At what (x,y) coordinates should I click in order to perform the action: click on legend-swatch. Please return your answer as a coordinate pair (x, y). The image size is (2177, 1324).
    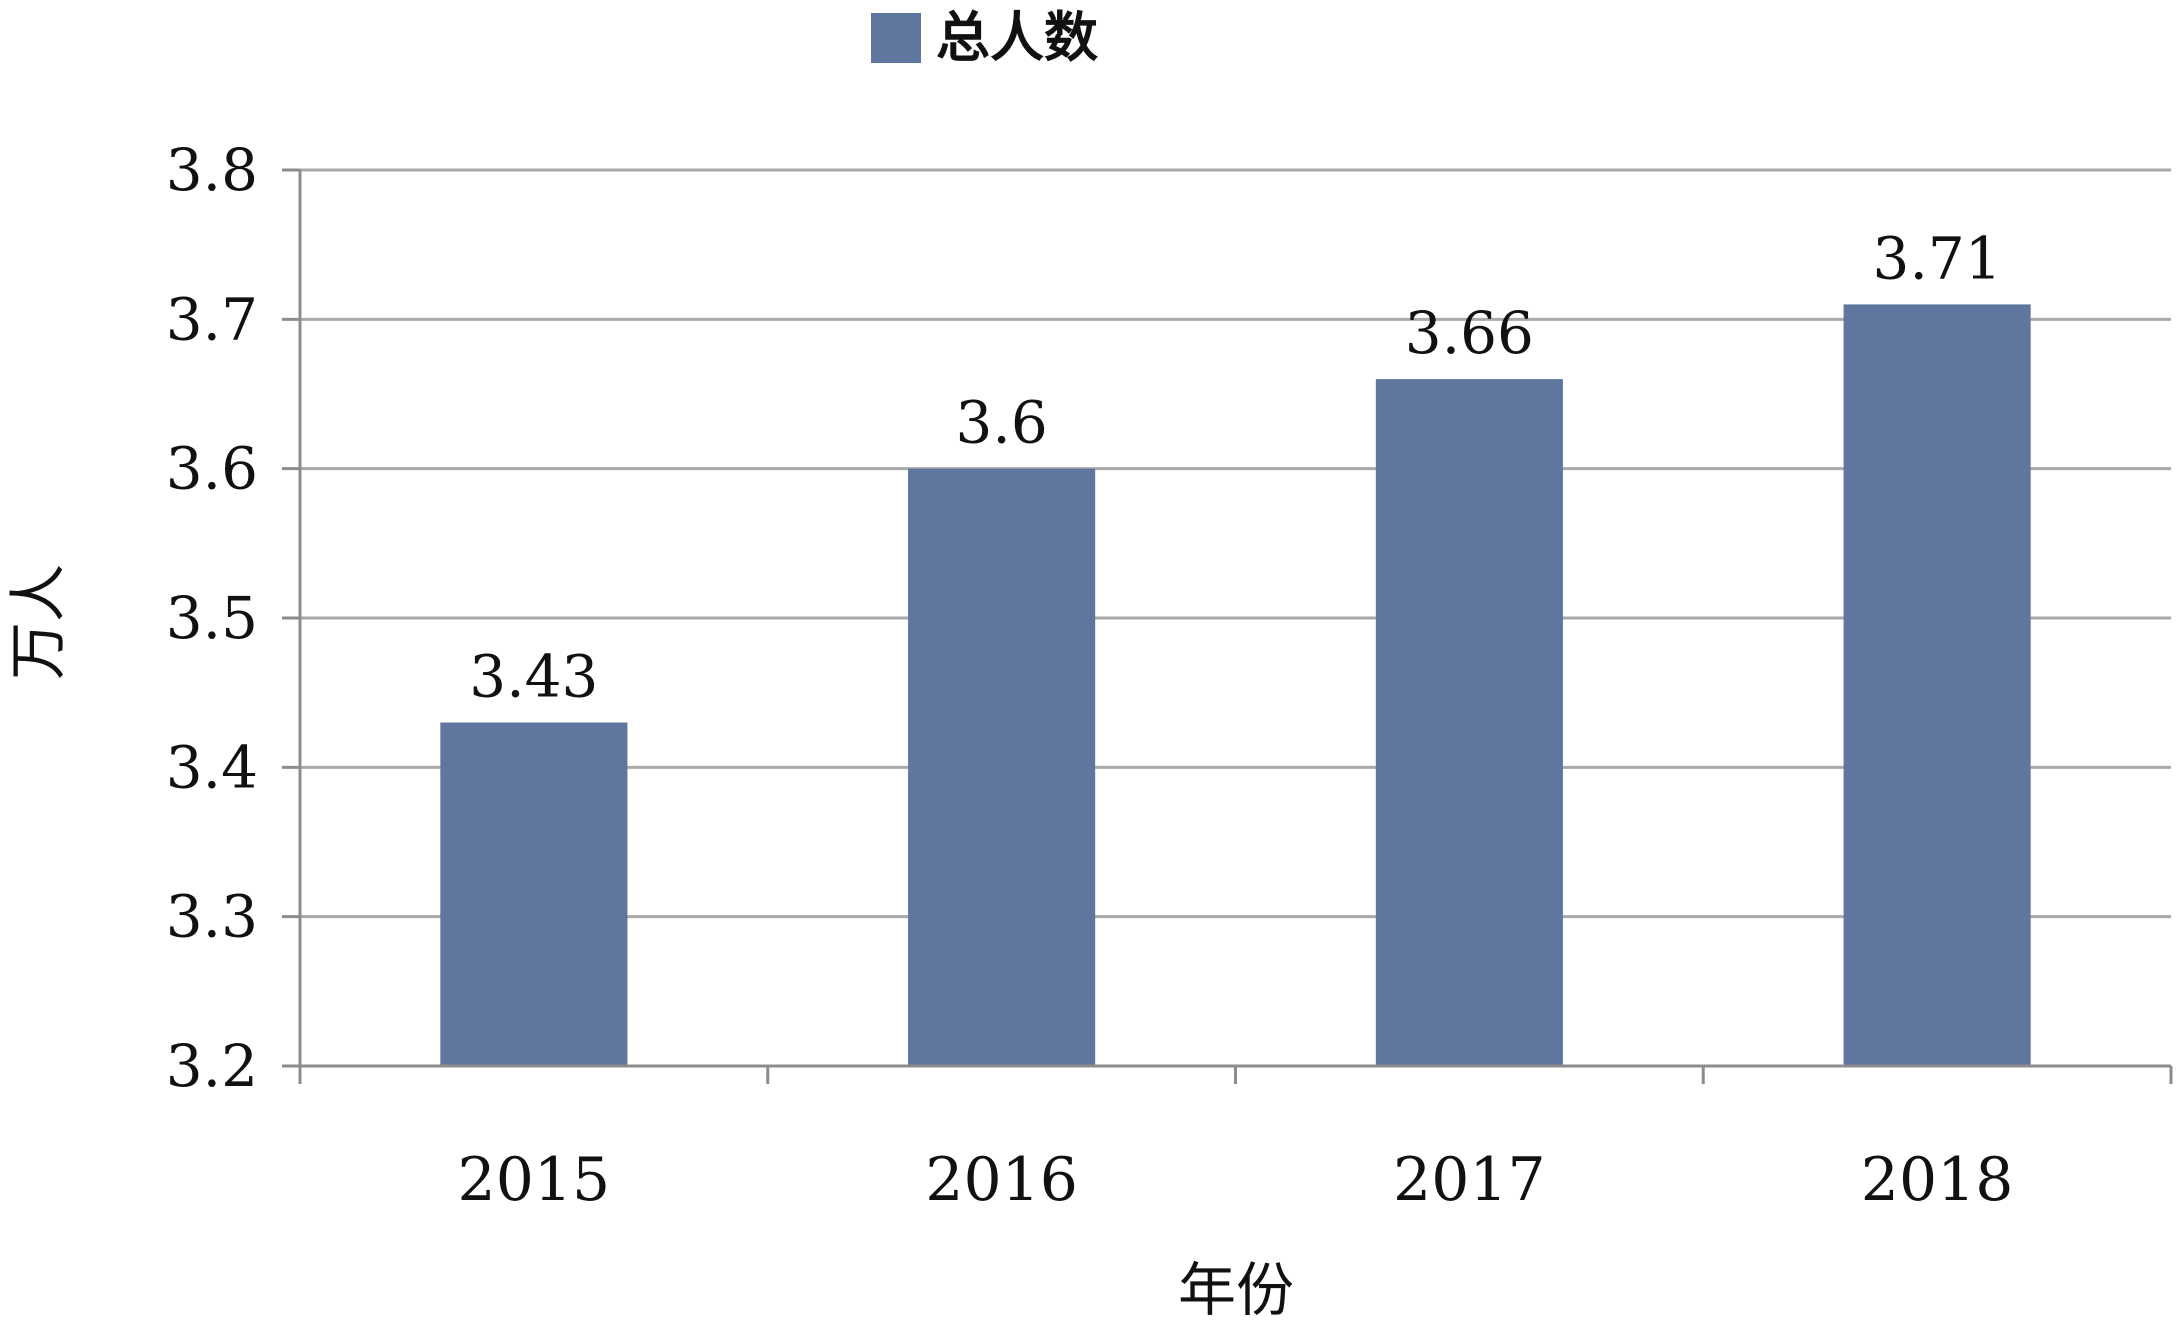
    Looking at the image, I should click on (896, 38).